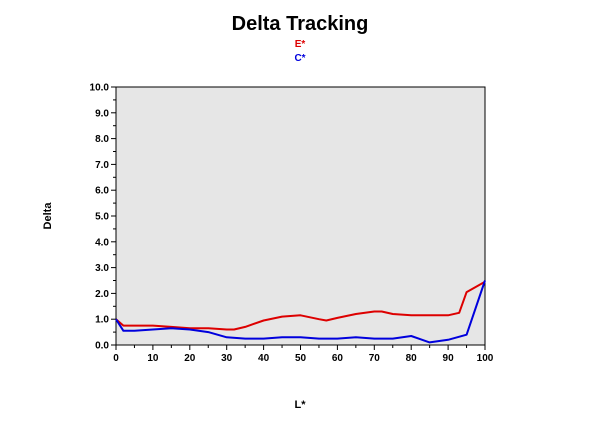  I want to click on x-axis: 0 10 20 30 40 50 60 70 80 90 100, so click(303, 354).